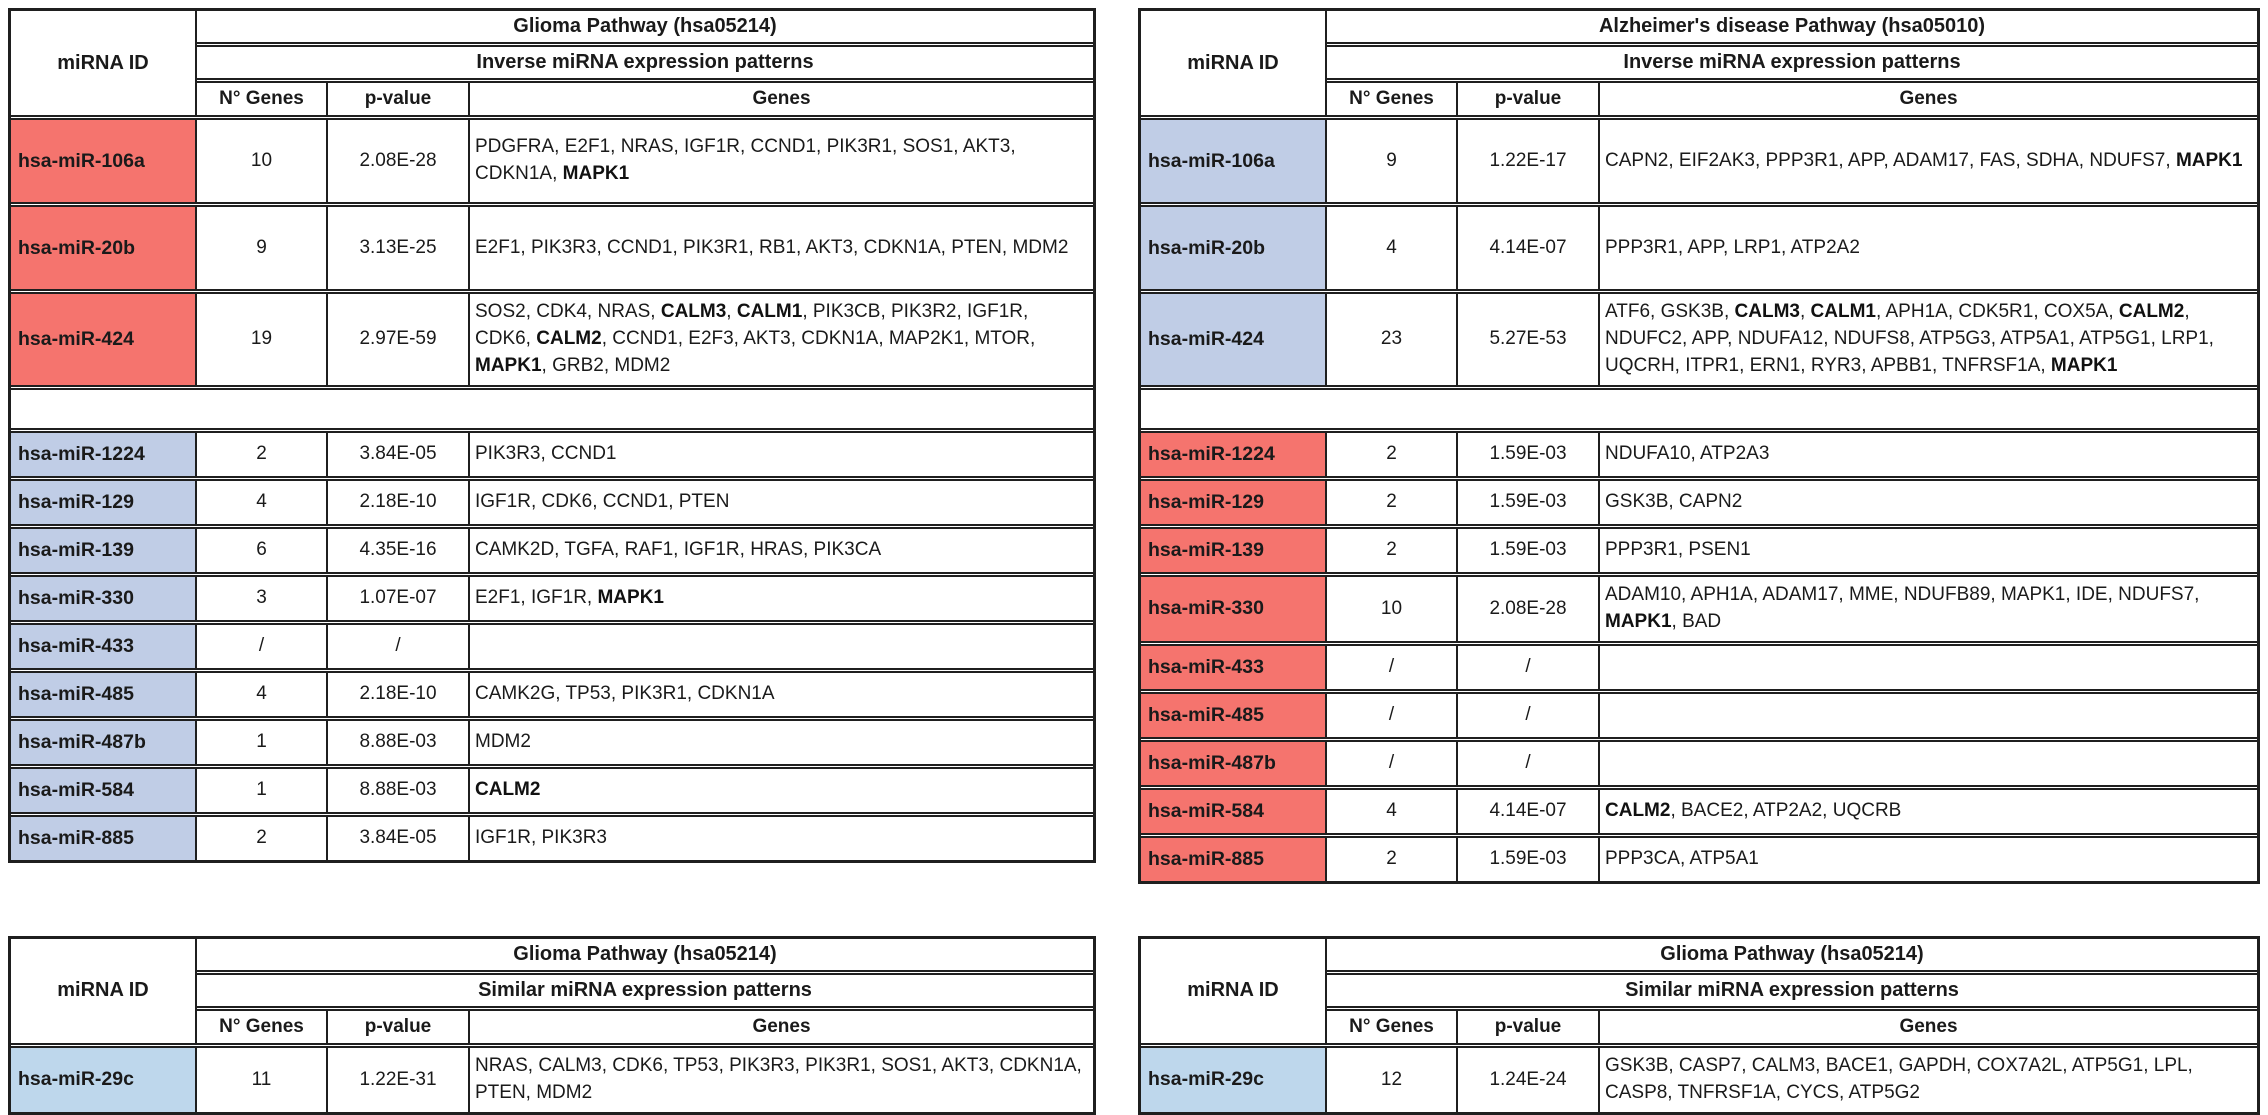 Image resolution: width=2268 pixels, height=1115 pixels. I want to click on p-value-cell: 2.08E-28, so click(1529, 608).